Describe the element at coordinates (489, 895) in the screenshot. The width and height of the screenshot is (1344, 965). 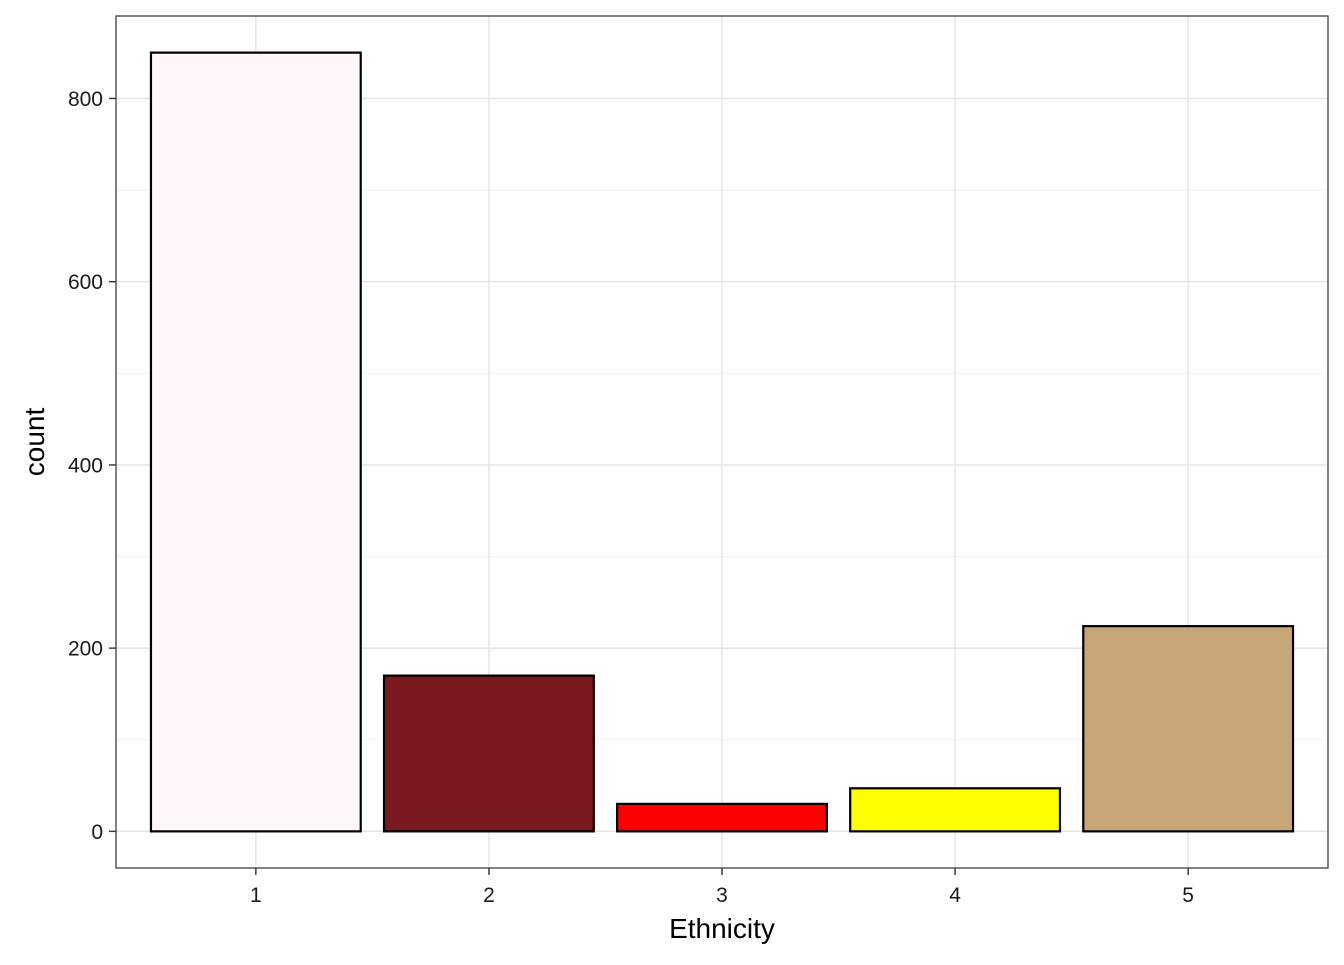
I see `x-tick-label: 2` at that location.